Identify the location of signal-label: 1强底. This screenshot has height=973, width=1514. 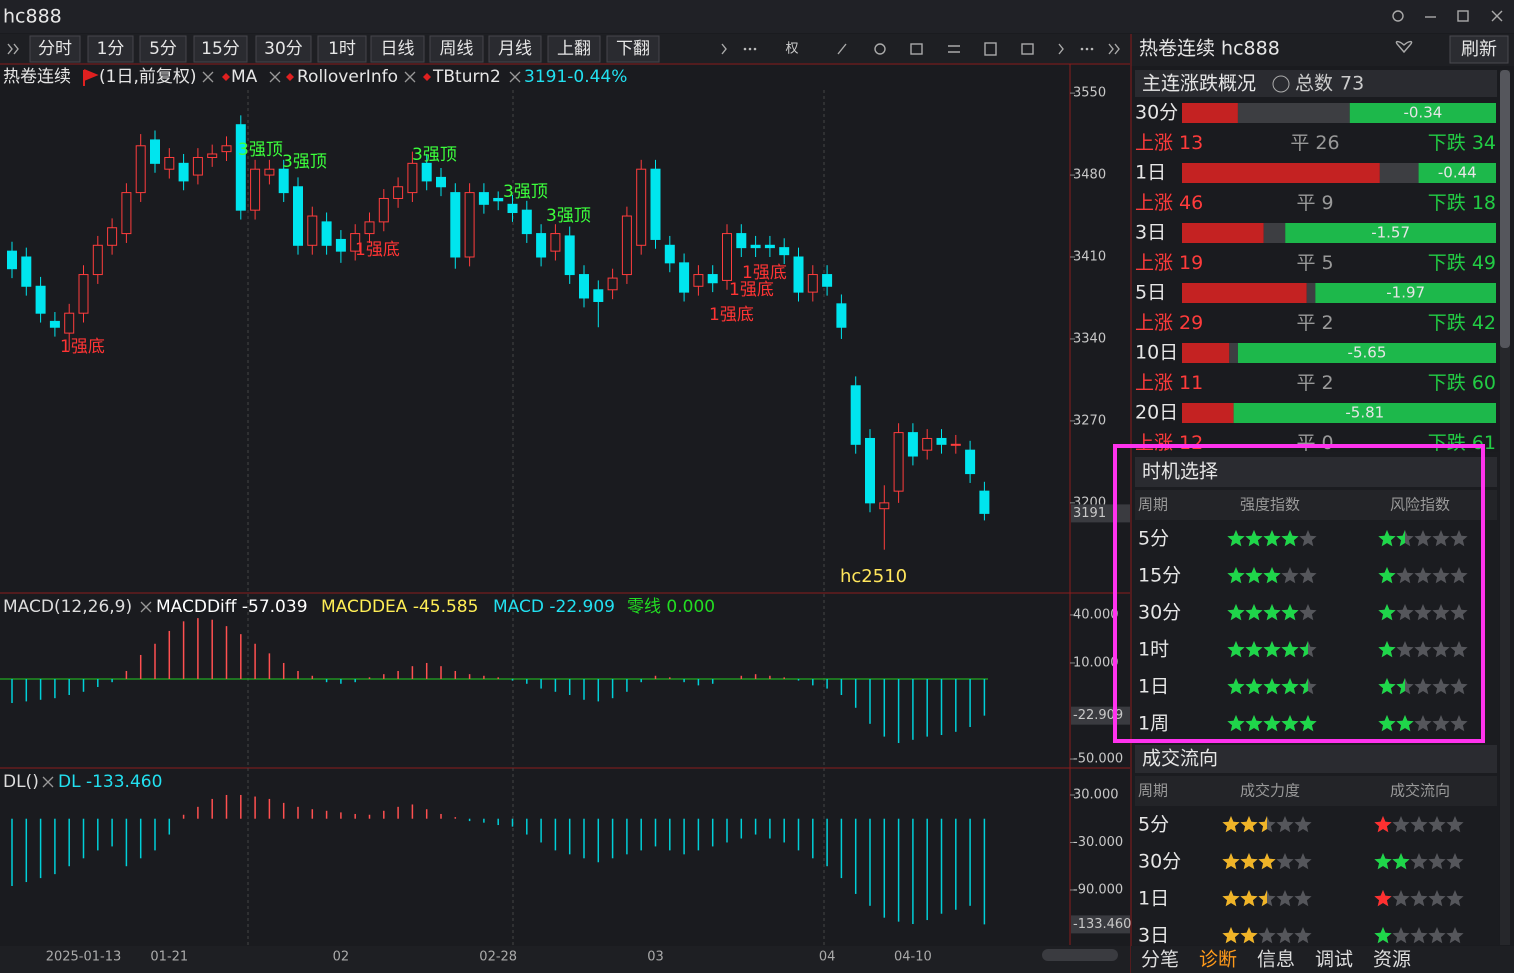
(377, 250).